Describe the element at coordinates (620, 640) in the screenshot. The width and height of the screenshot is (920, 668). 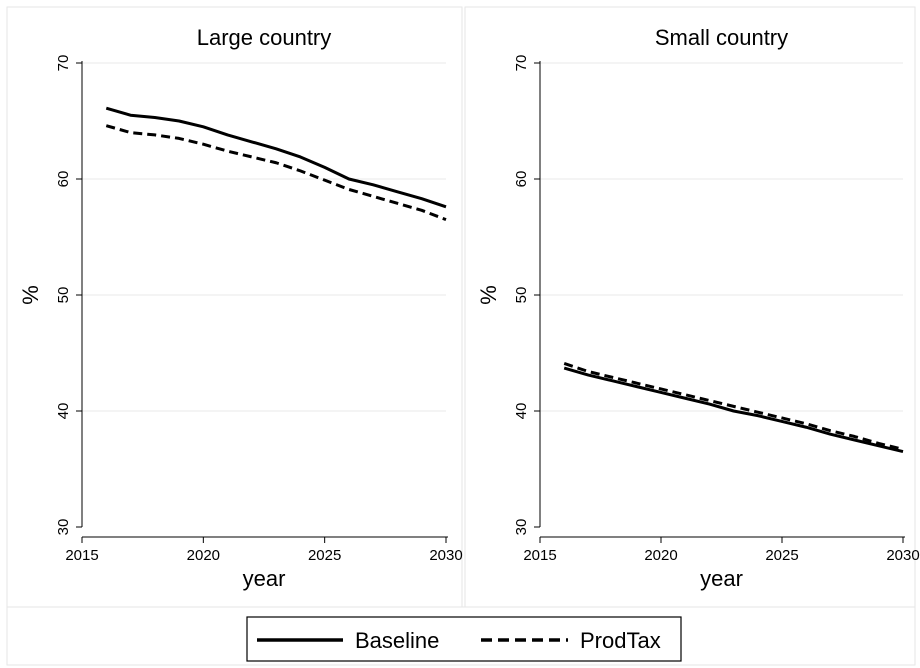
I see `legend-label-prodtax: ProdTax` at that location.